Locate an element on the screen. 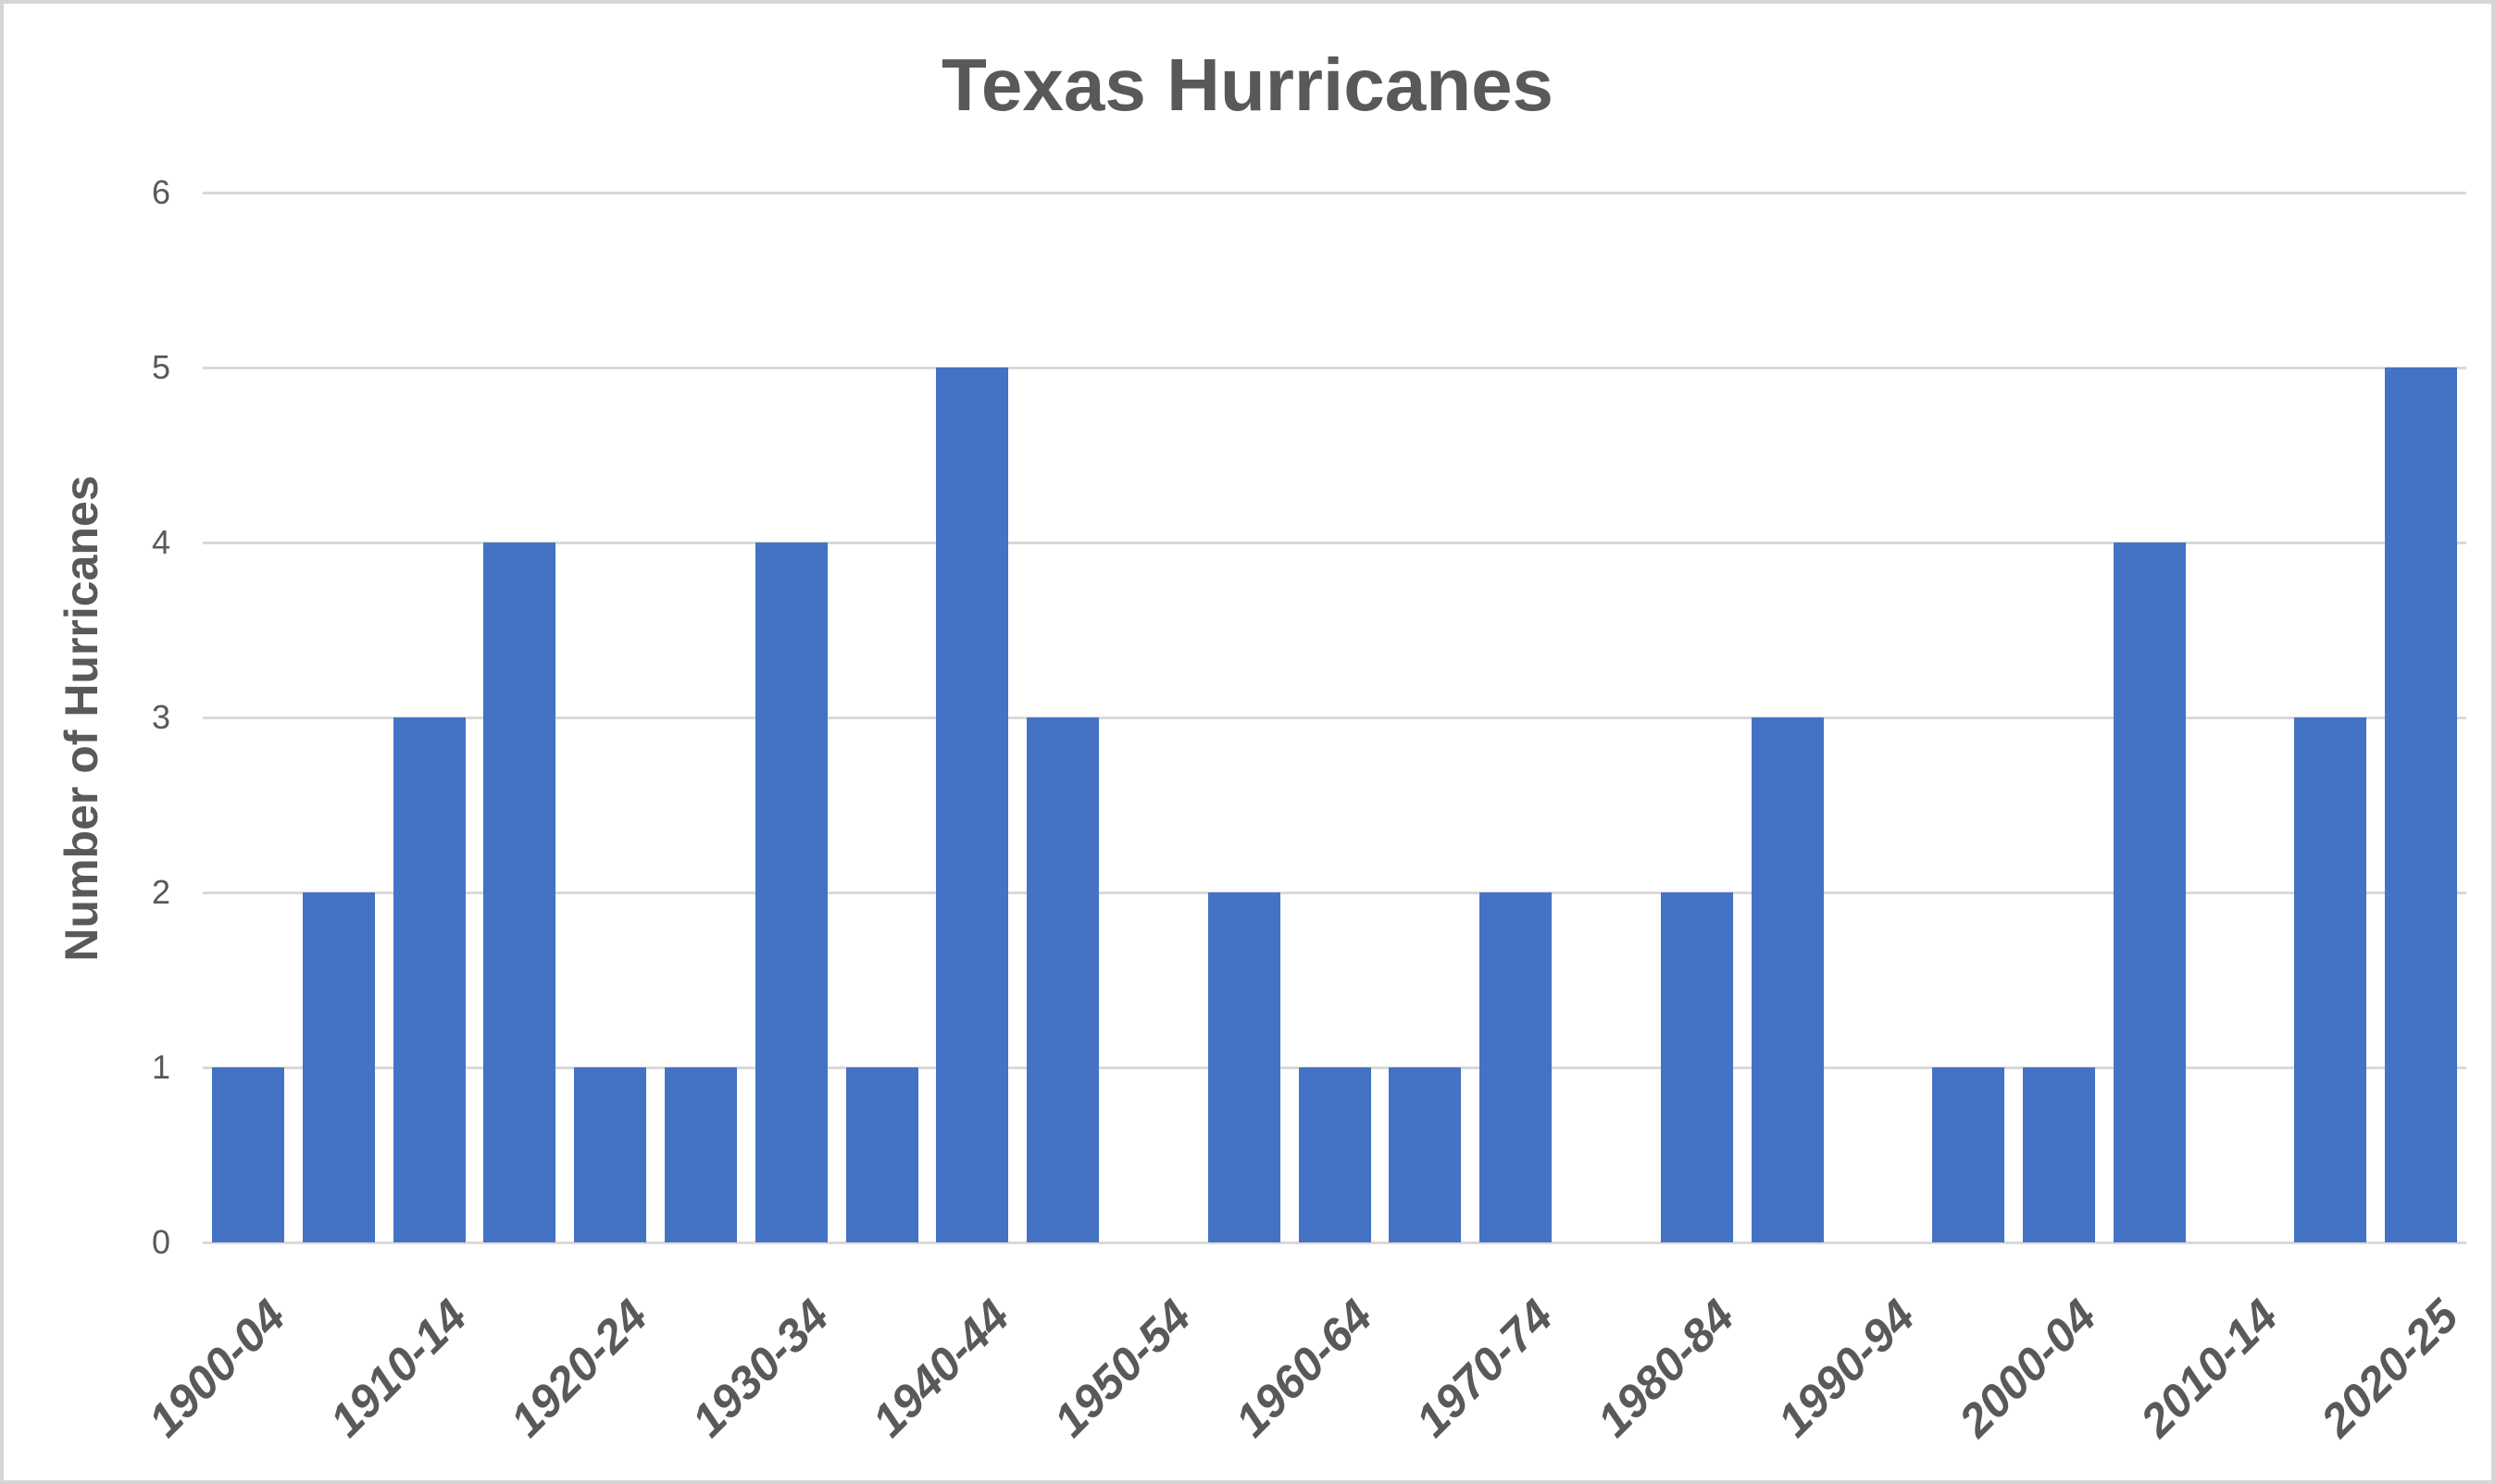 This screenshot has width=2495, height=1484. y-tick-label: 4 is located at coordinates (160, 542).